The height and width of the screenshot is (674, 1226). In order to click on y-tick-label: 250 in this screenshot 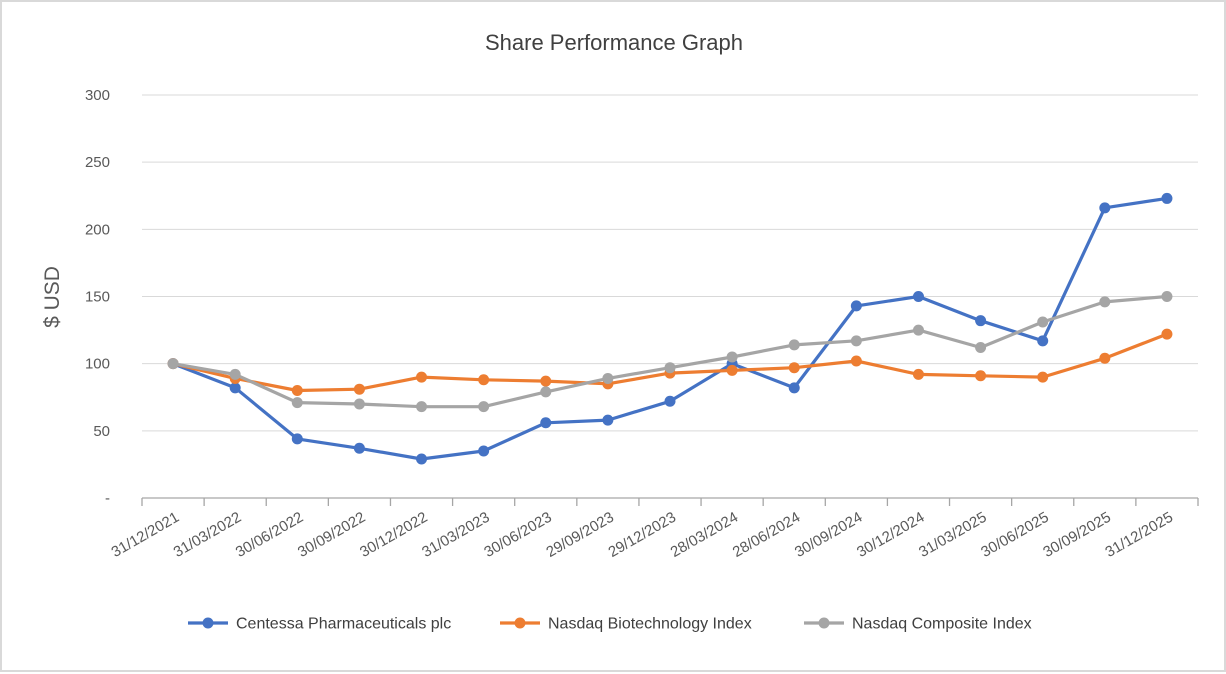, I will do `click(97, 162)`.